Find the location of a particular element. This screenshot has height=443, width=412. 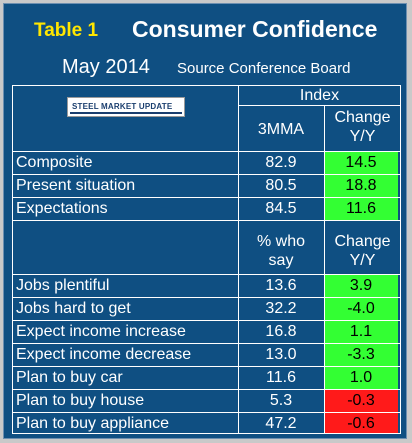

change-cell-expectations: 11.6 is located at coordinates (361, 208).